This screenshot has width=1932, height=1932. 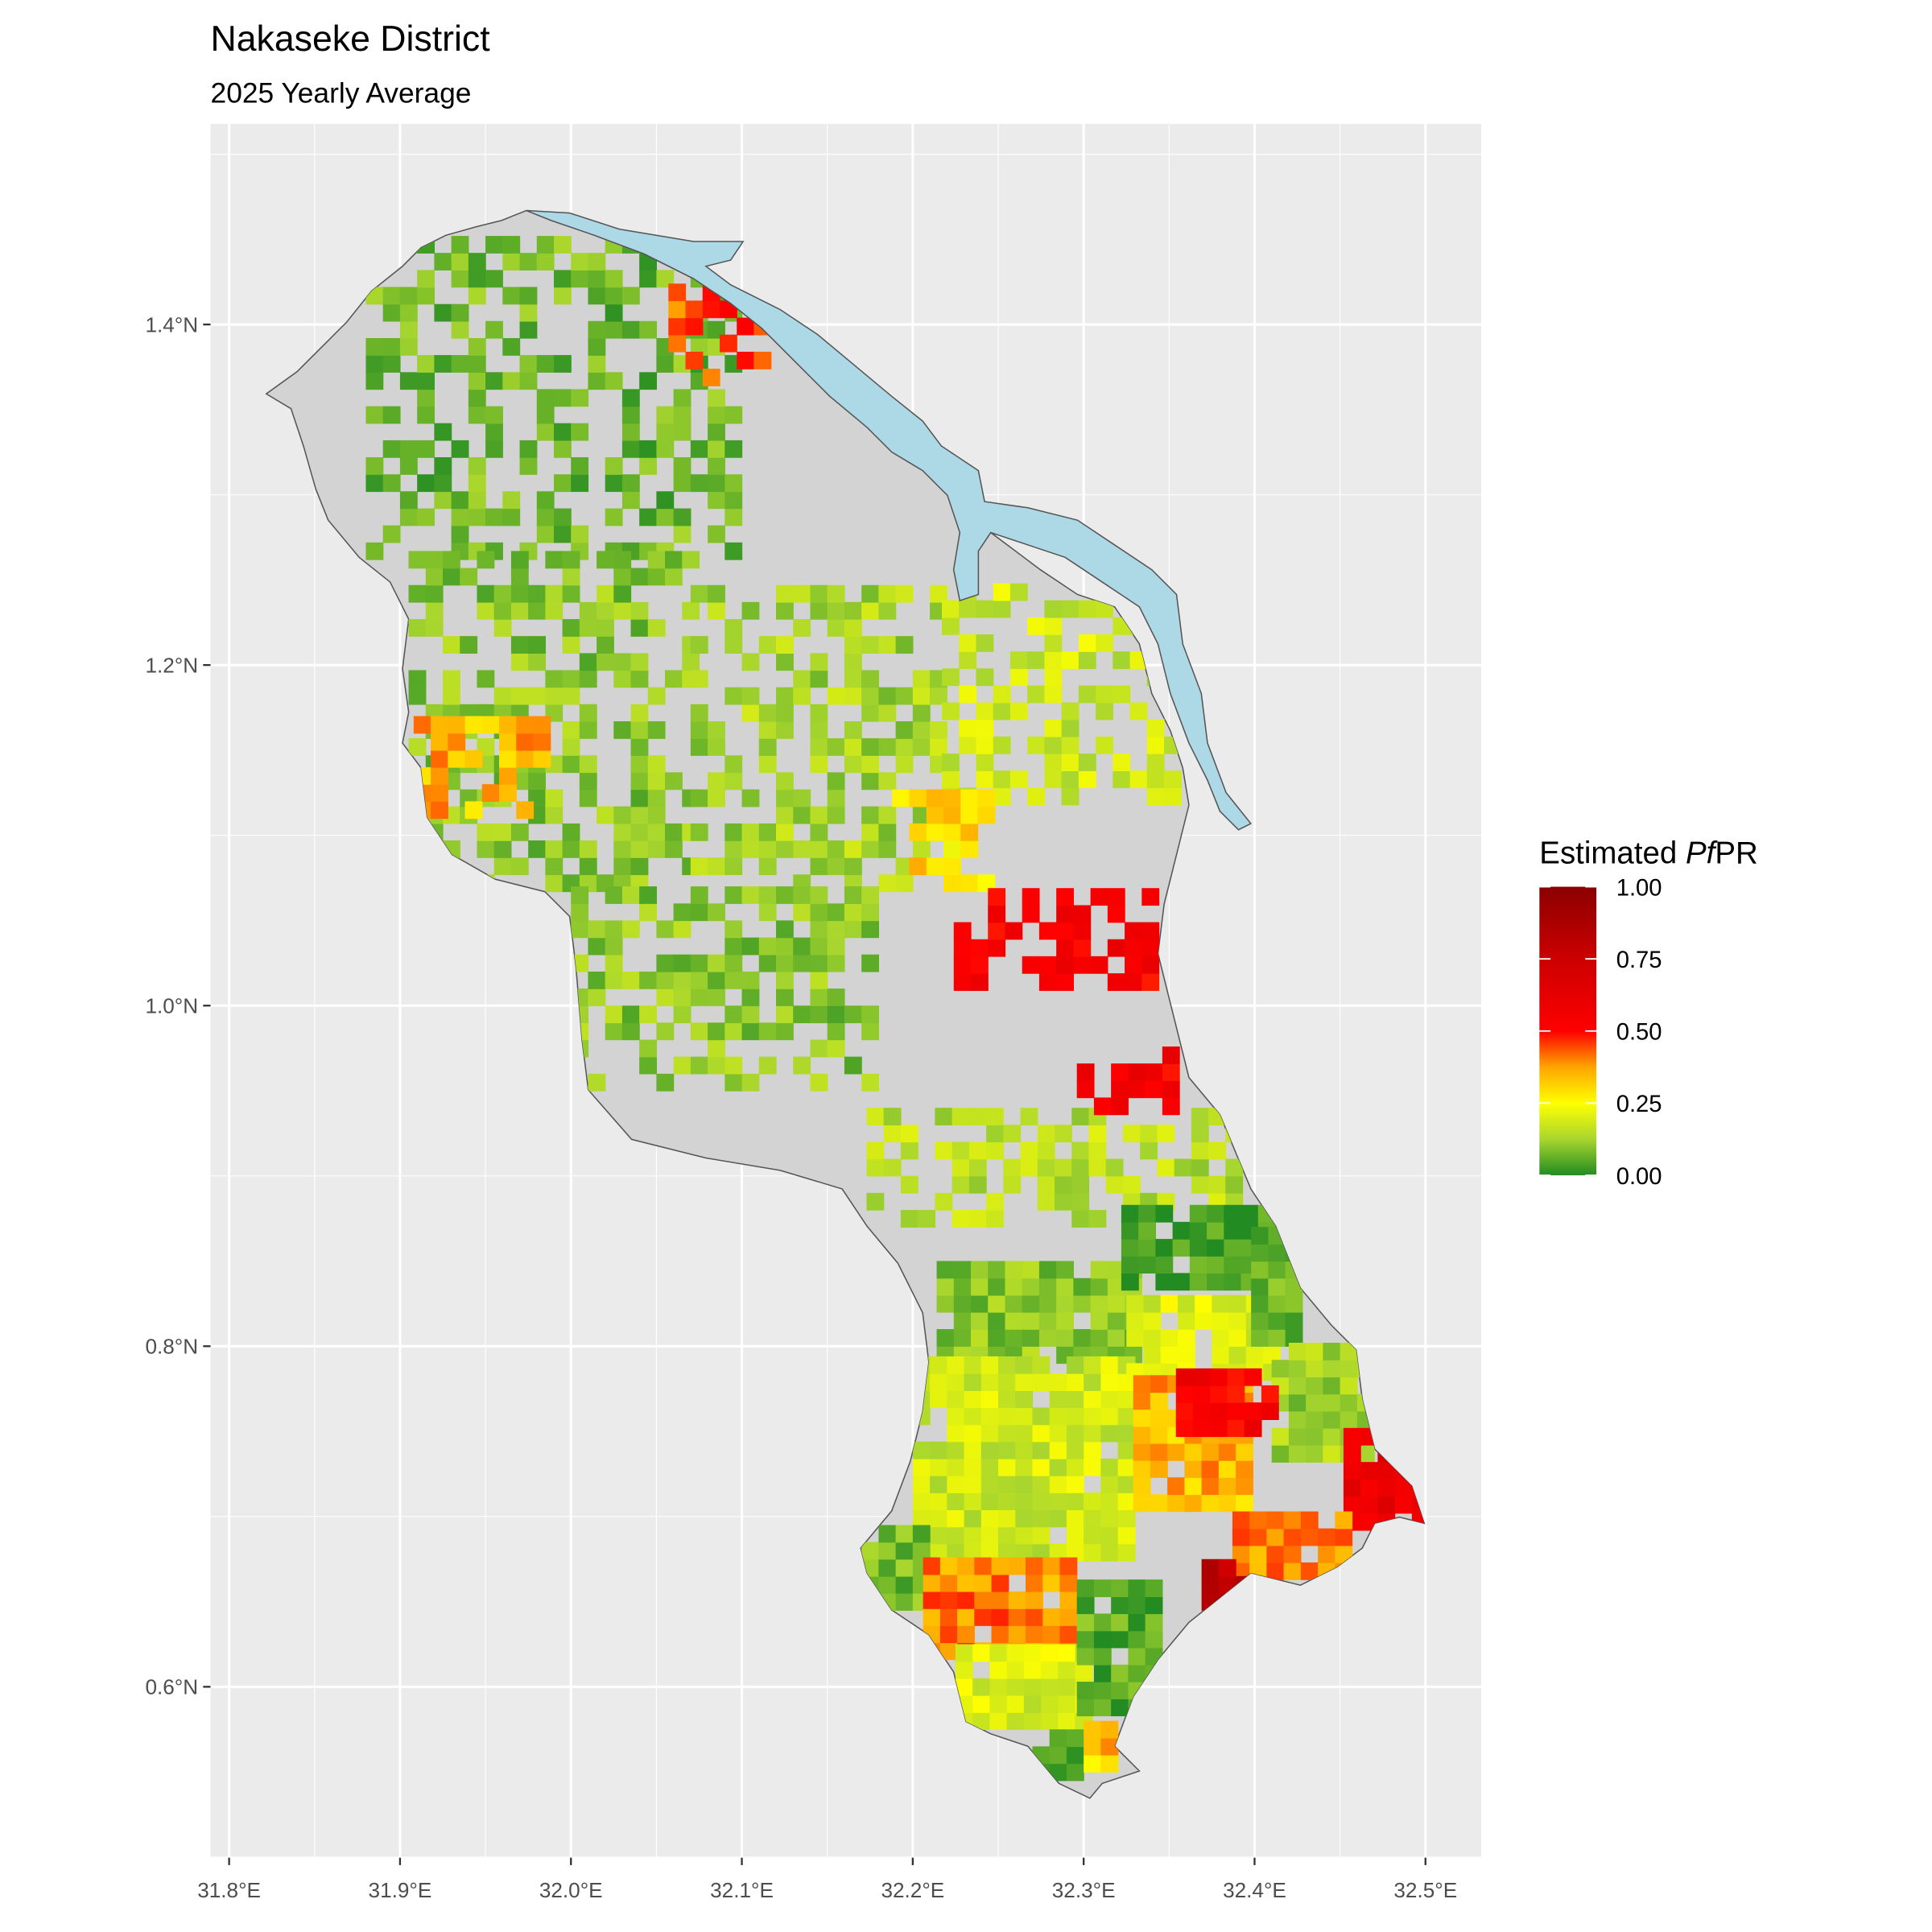 What do you see at coordinates (229, 1890) in the screenshot?
I see `x-tick-label: 31.8°E` at bounding box center [229, 1890].